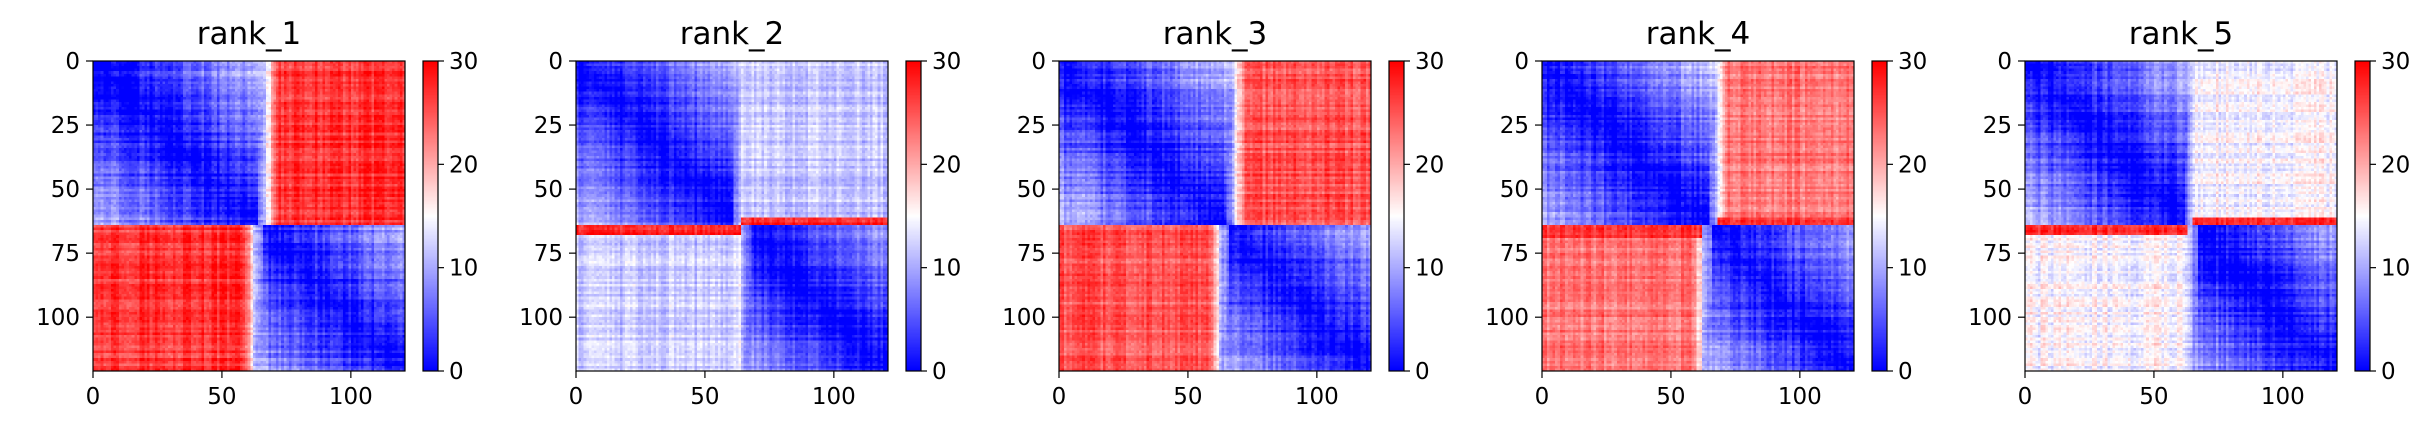 The image size is (2435, 438). I want to click on panel-title: rank_4, so click(1698, 34).